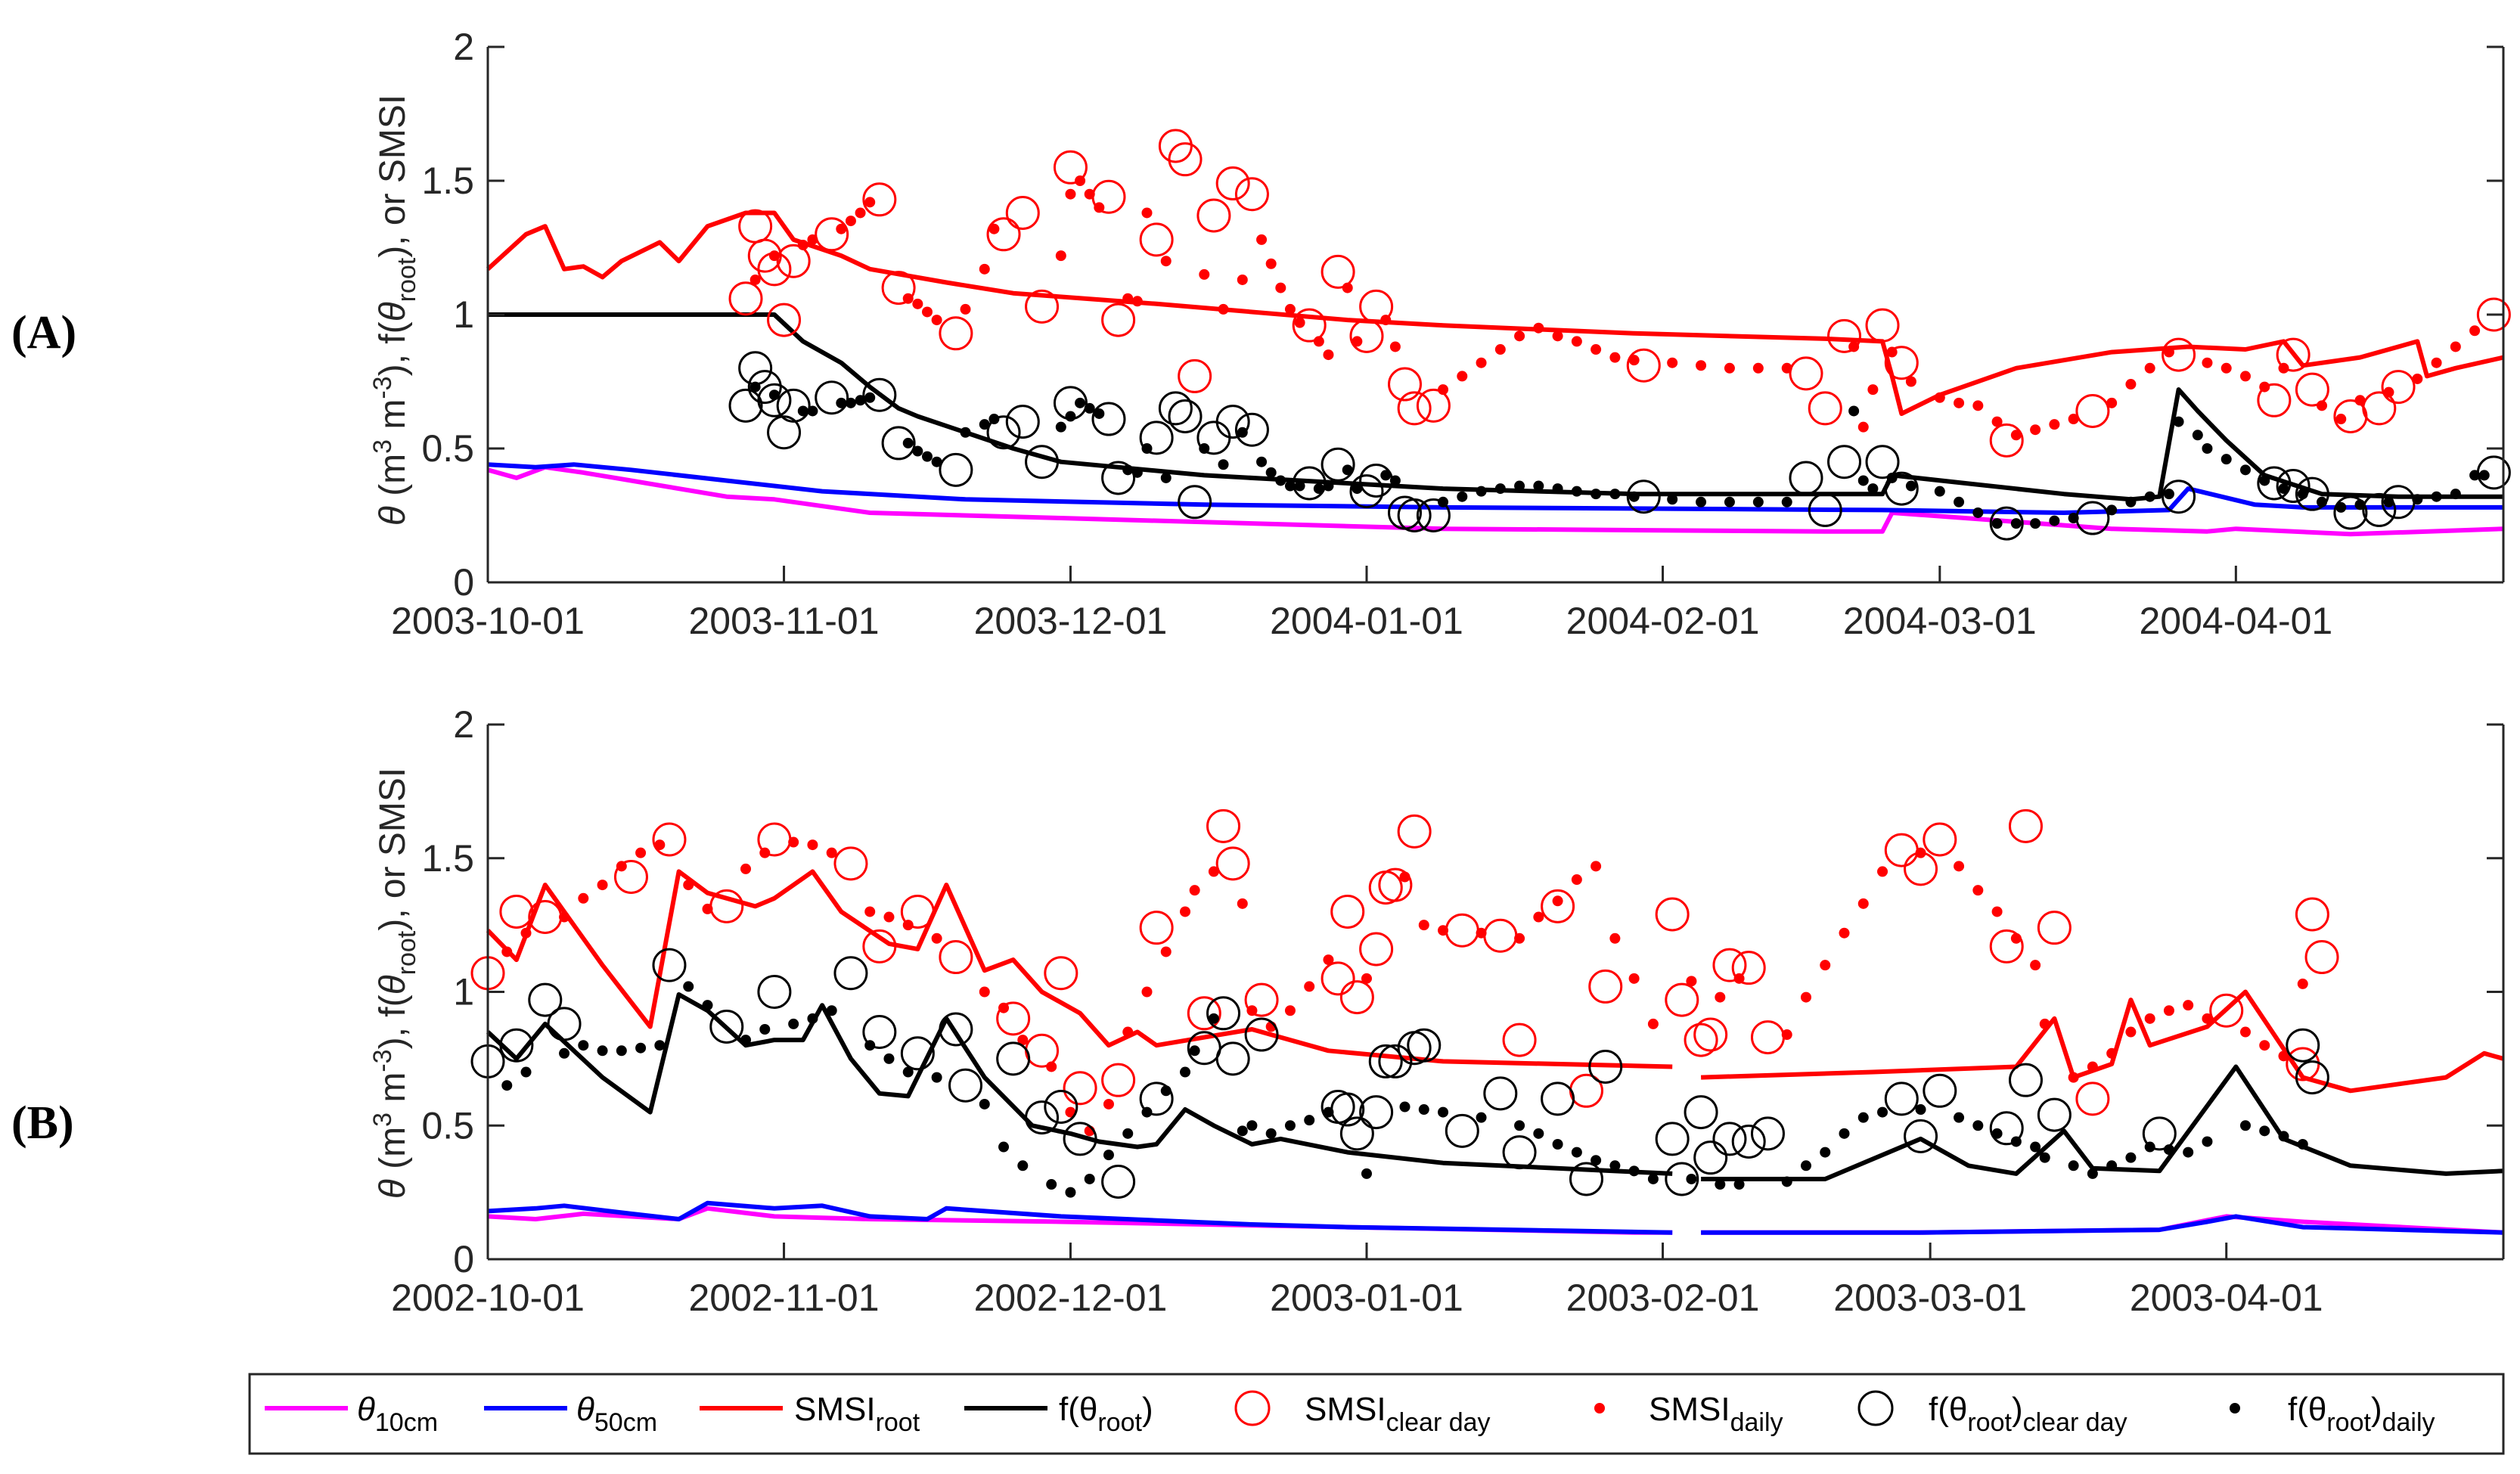 Image resolution: width=2520 pixels, height=1474 pixels. What do you see at coordinates (1930, 1298) in the screenshot?
I see `x-tick-label-b-5: 2003-03-01` at bounding box center [1930, 1298].